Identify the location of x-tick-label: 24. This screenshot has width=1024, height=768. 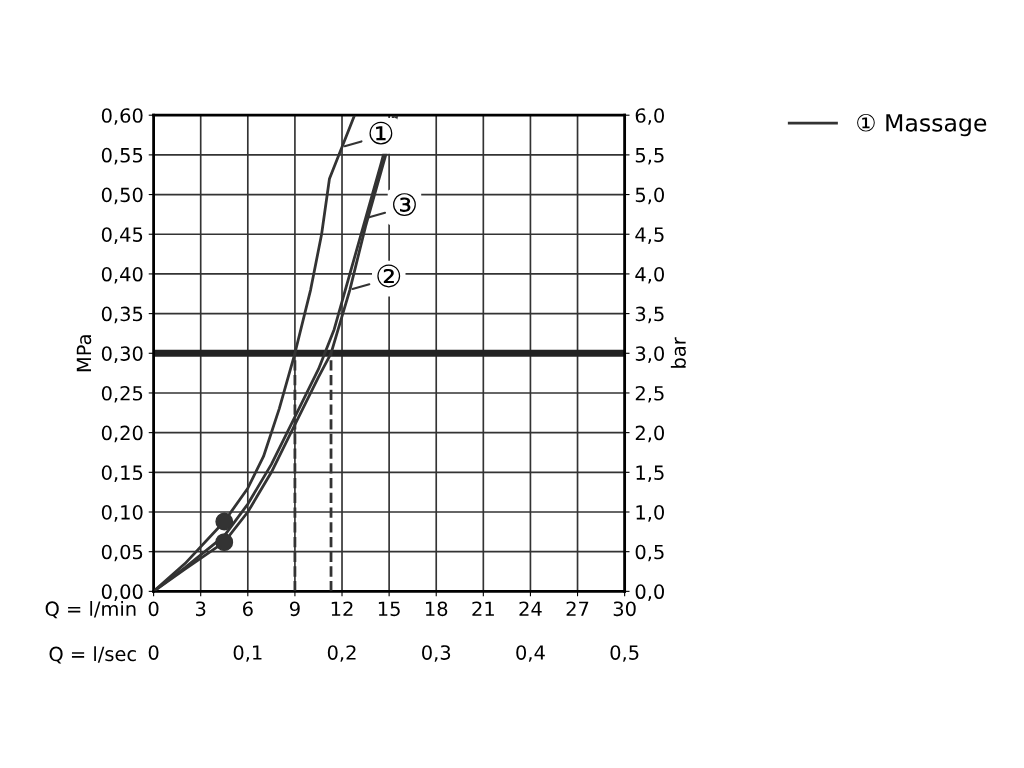
(530, 608).